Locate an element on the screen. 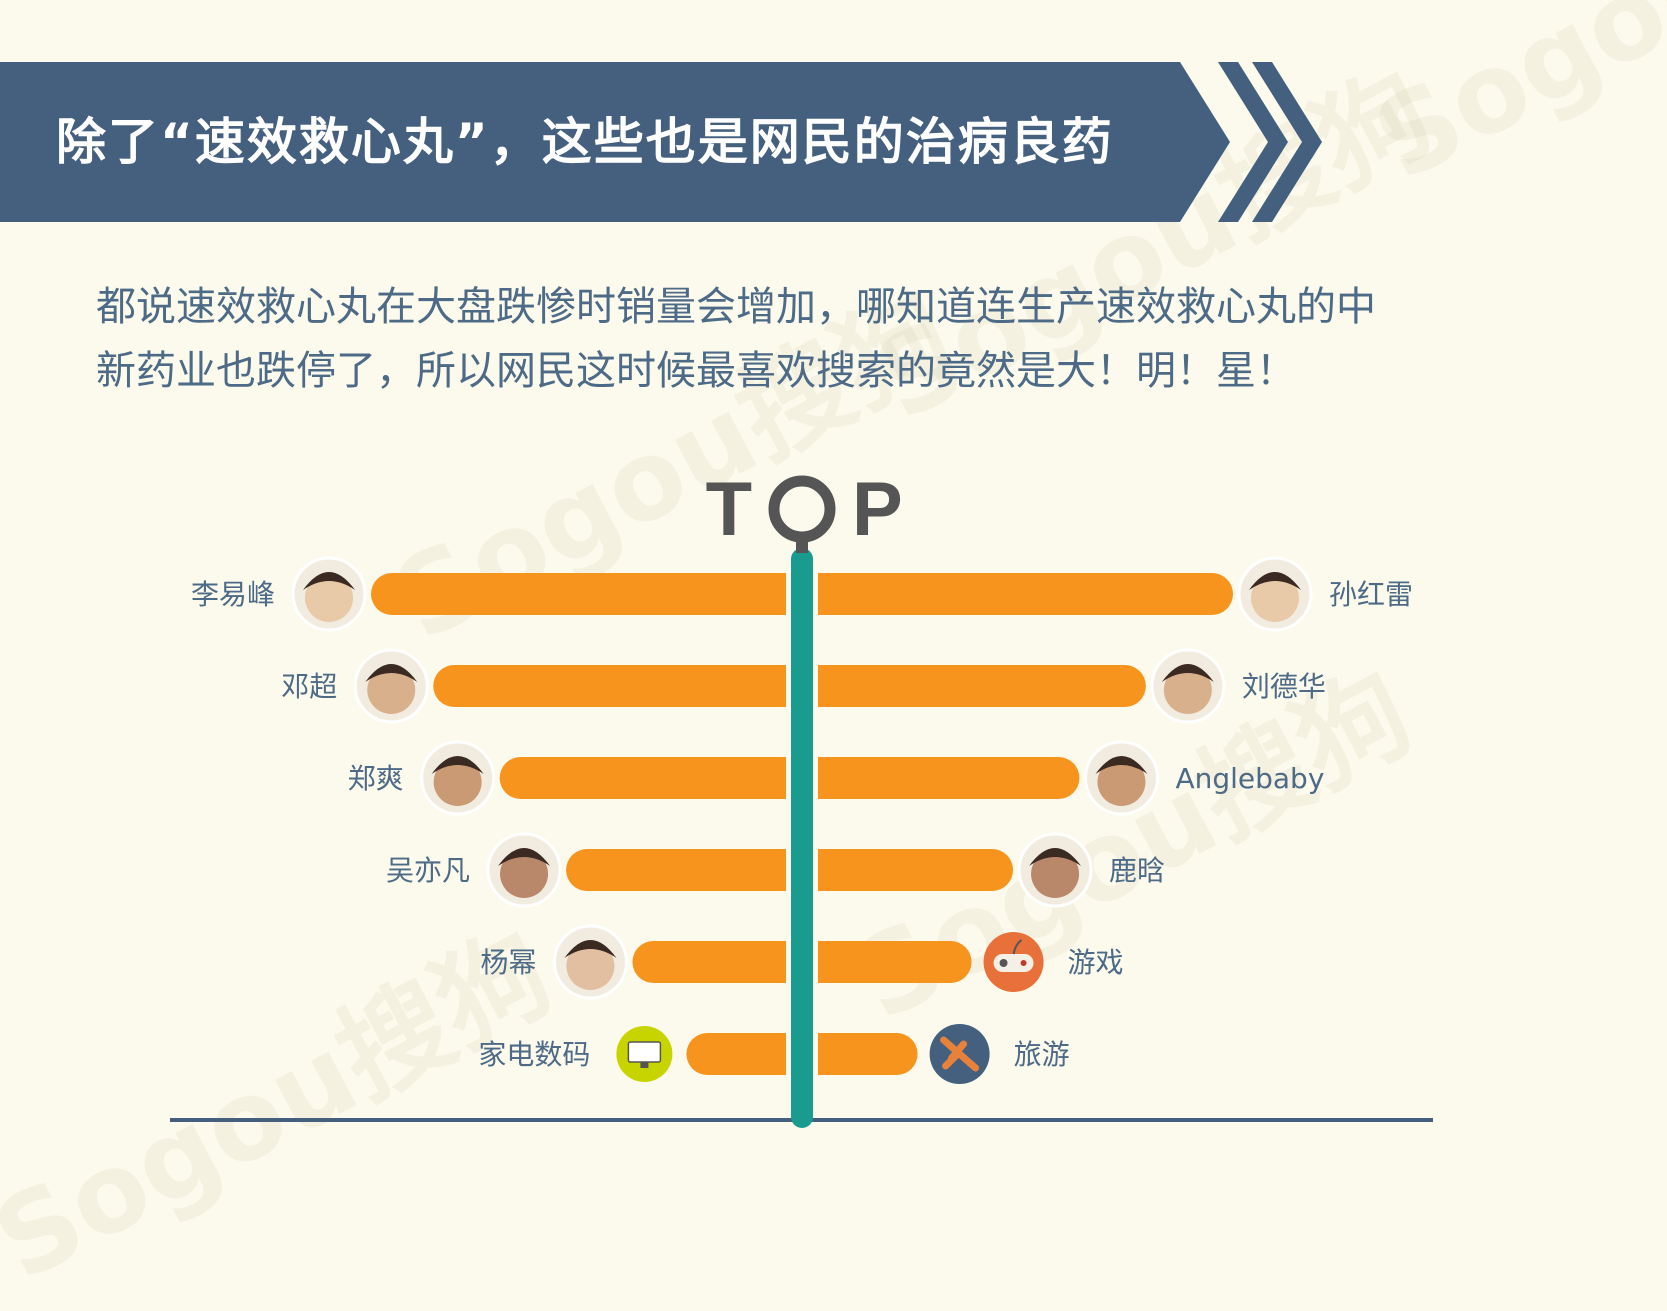 Image resolution: width=1667 pixels, height=1311 pixels. avatar-deng-chao is located at coordinates (391, 686).